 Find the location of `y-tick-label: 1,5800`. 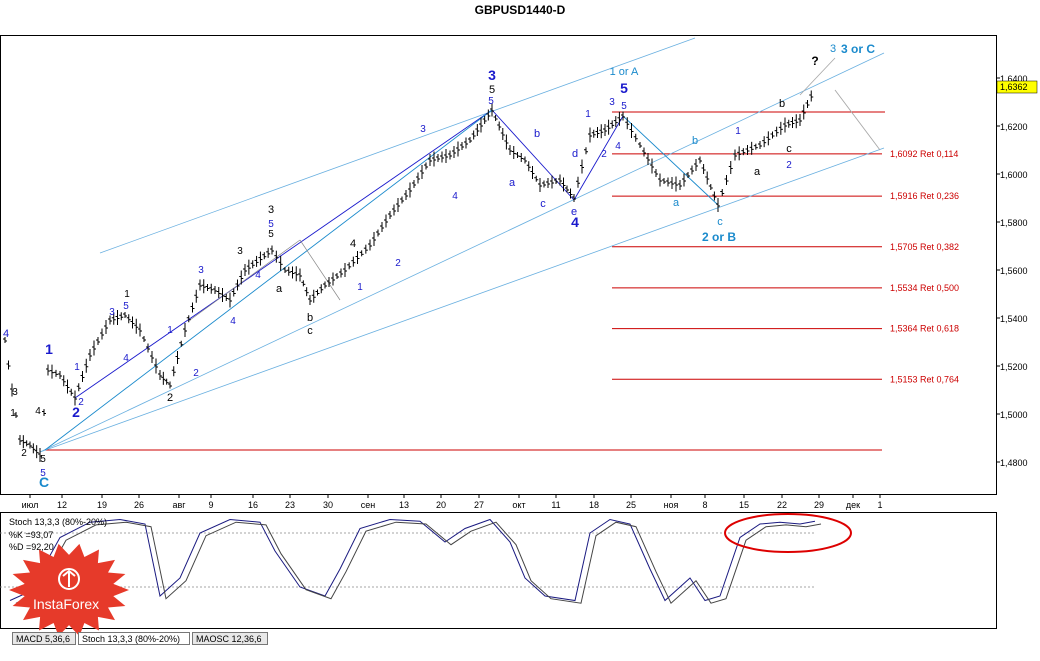

y-tick-label: 1,5800 is located at coordinates (1014, 223).